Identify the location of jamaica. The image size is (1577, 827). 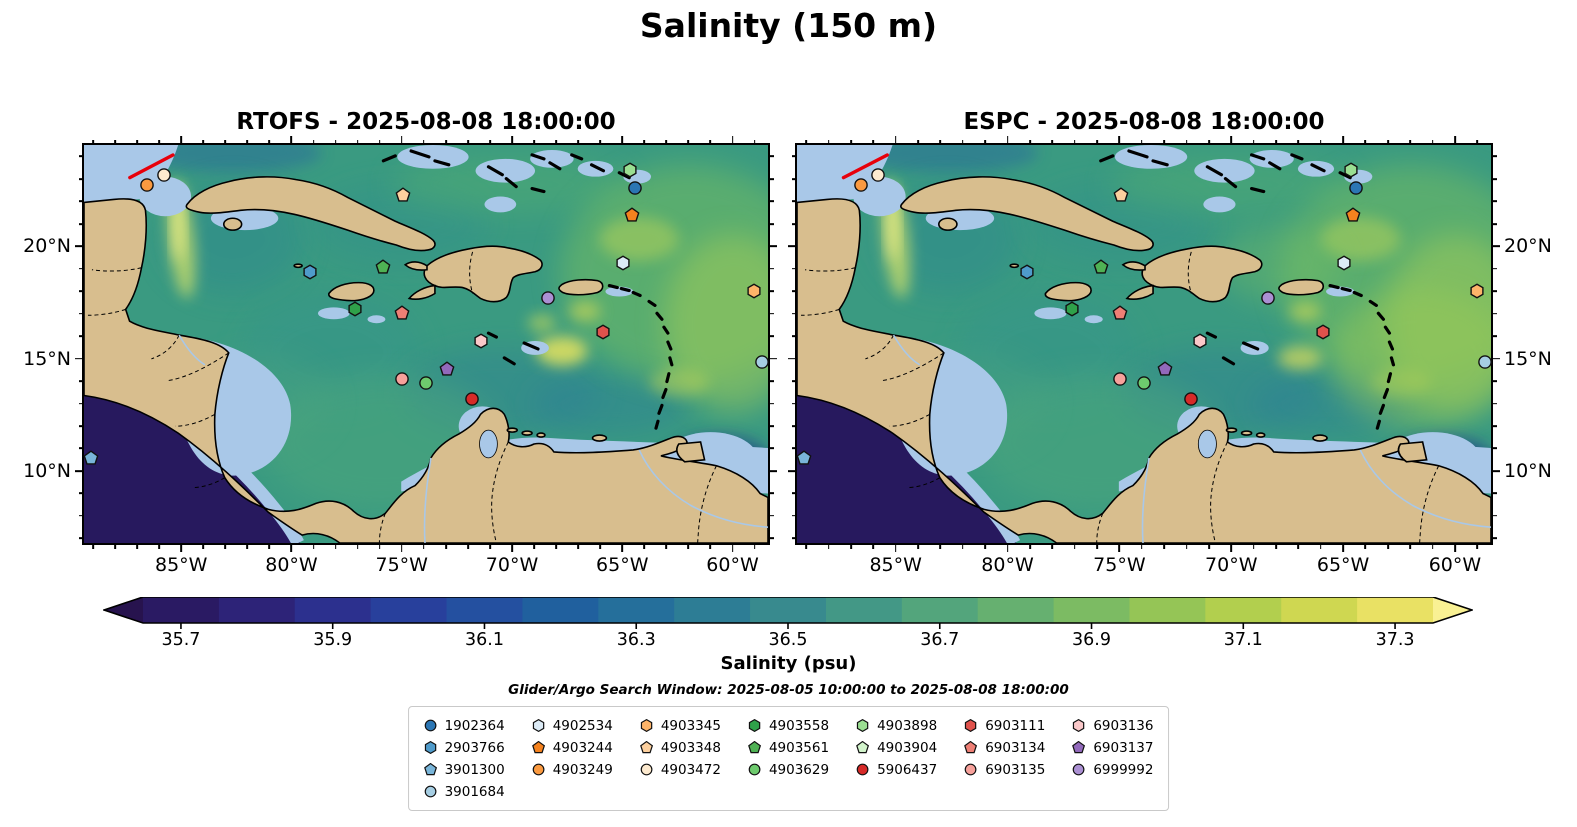
(1068, 291).